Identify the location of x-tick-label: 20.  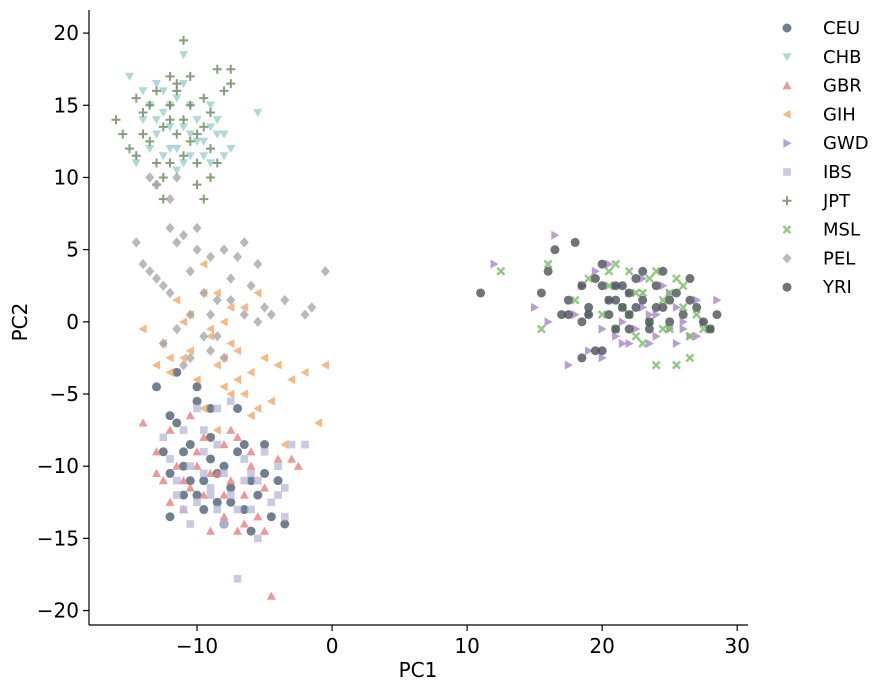
(601, 646).